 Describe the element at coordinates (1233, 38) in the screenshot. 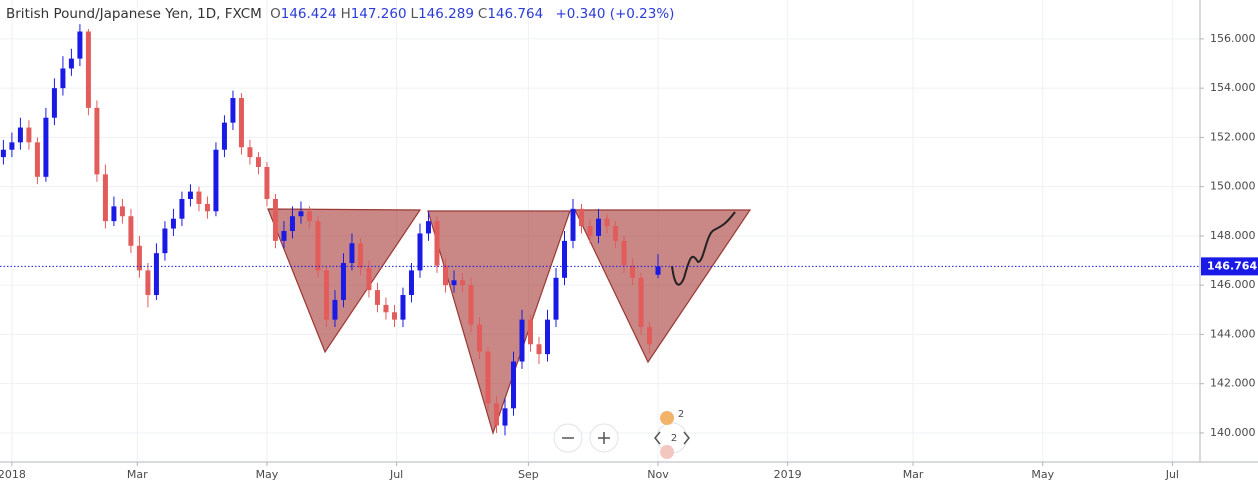

I see `y-tick-label: 156.000` at that location.